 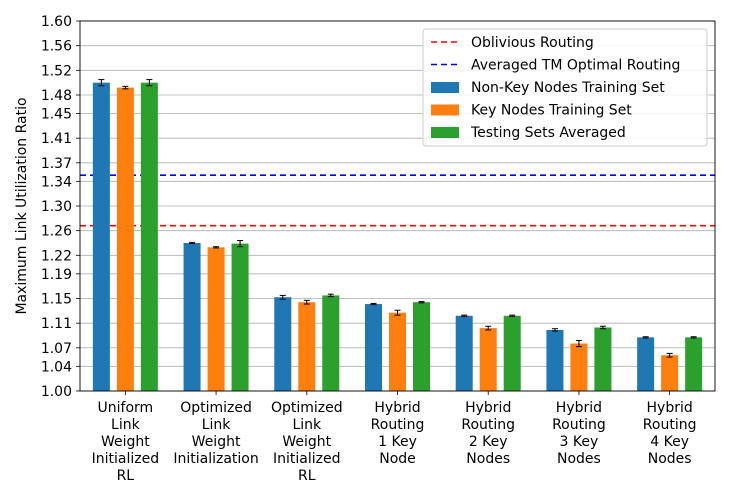 I want to click on y-tick-label: 1.41, so click(x=56, y=139).